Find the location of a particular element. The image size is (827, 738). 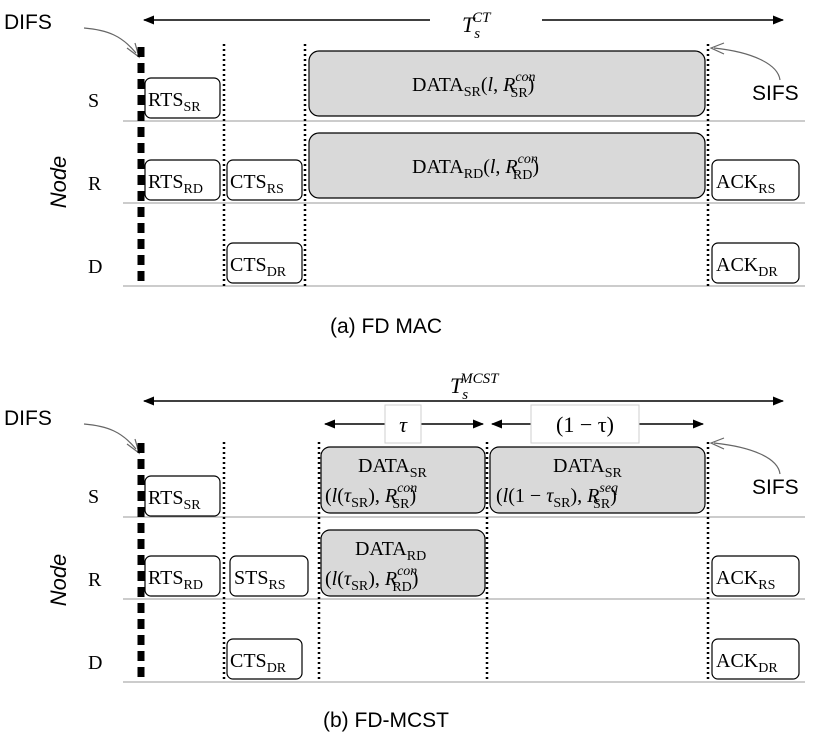

packet-ack-dr-b: ACKDR is located at coordinates (755, 659).